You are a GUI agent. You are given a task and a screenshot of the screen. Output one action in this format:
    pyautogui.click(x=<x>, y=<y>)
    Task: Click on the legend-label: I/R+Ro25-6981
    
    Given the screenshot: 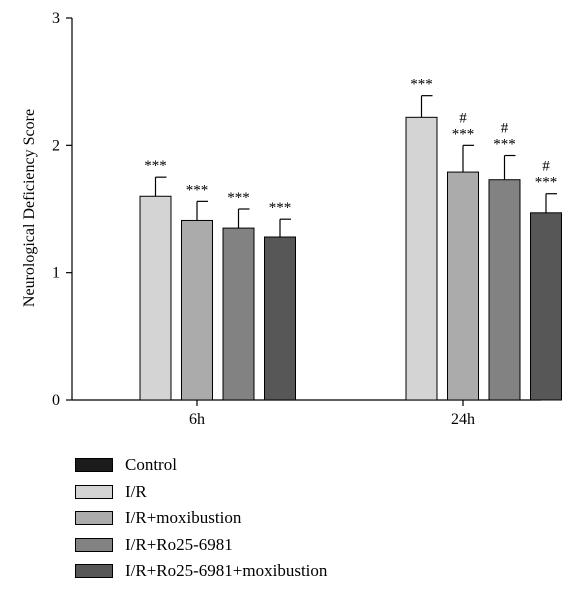 What is the action you would take?
    pyautogui.click(x=179, y=544)
    